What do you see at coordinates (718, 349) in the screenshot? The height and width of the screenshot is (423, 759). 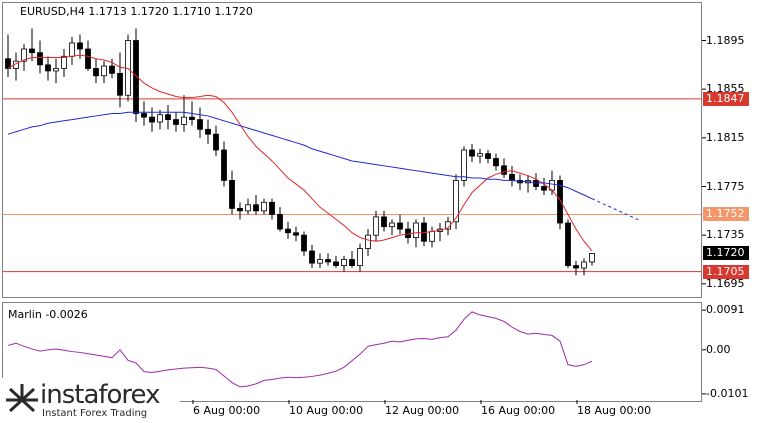 I see `indicator-tick-label: 0.00` at bounding box center [718, 349].